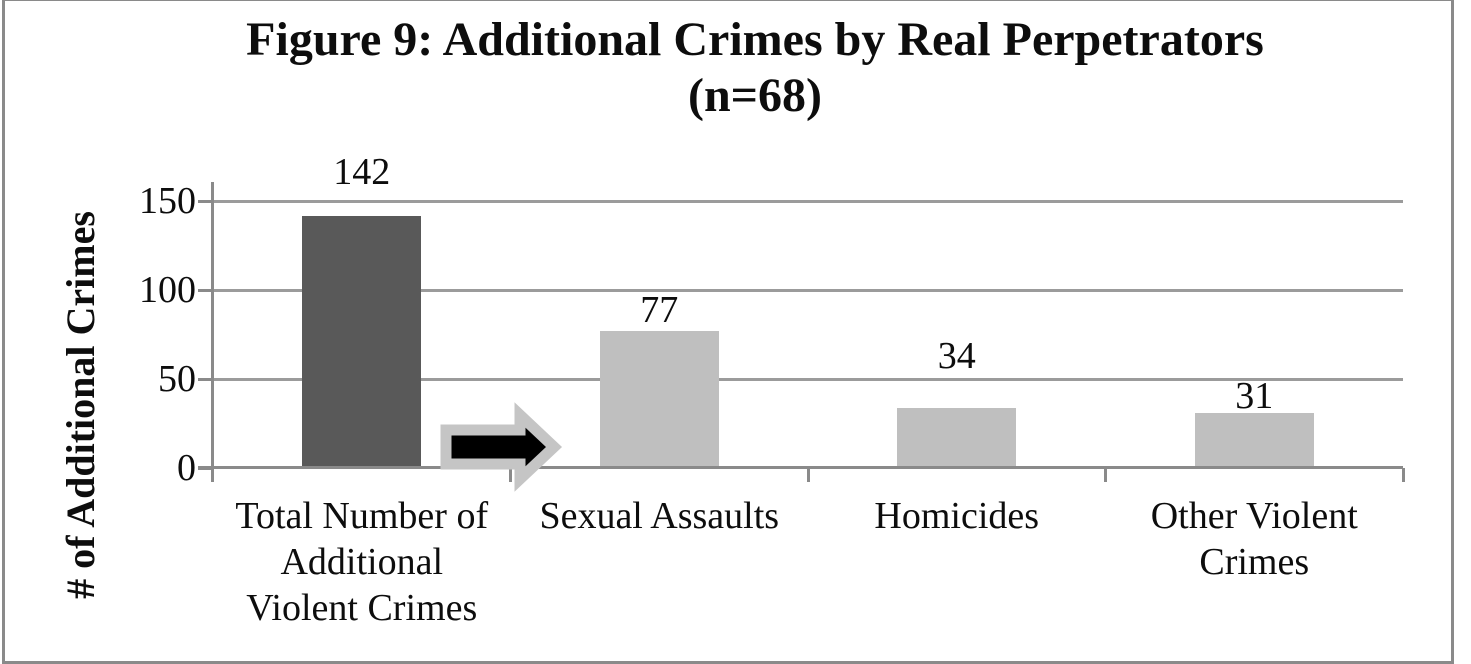  I want to click on right-arrow-icon, so click(501, 447).